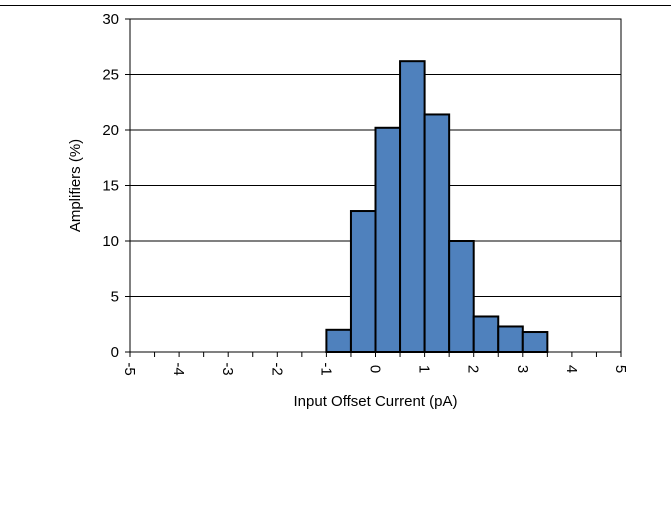  I want to click on y-tick-label: 5, so click(115, 297).